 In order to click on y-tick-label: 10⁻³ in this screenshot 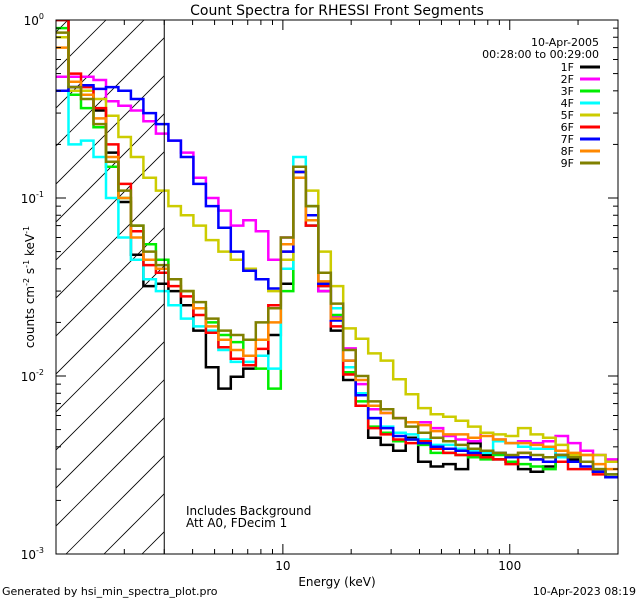, I will do `click(32, 554)`.